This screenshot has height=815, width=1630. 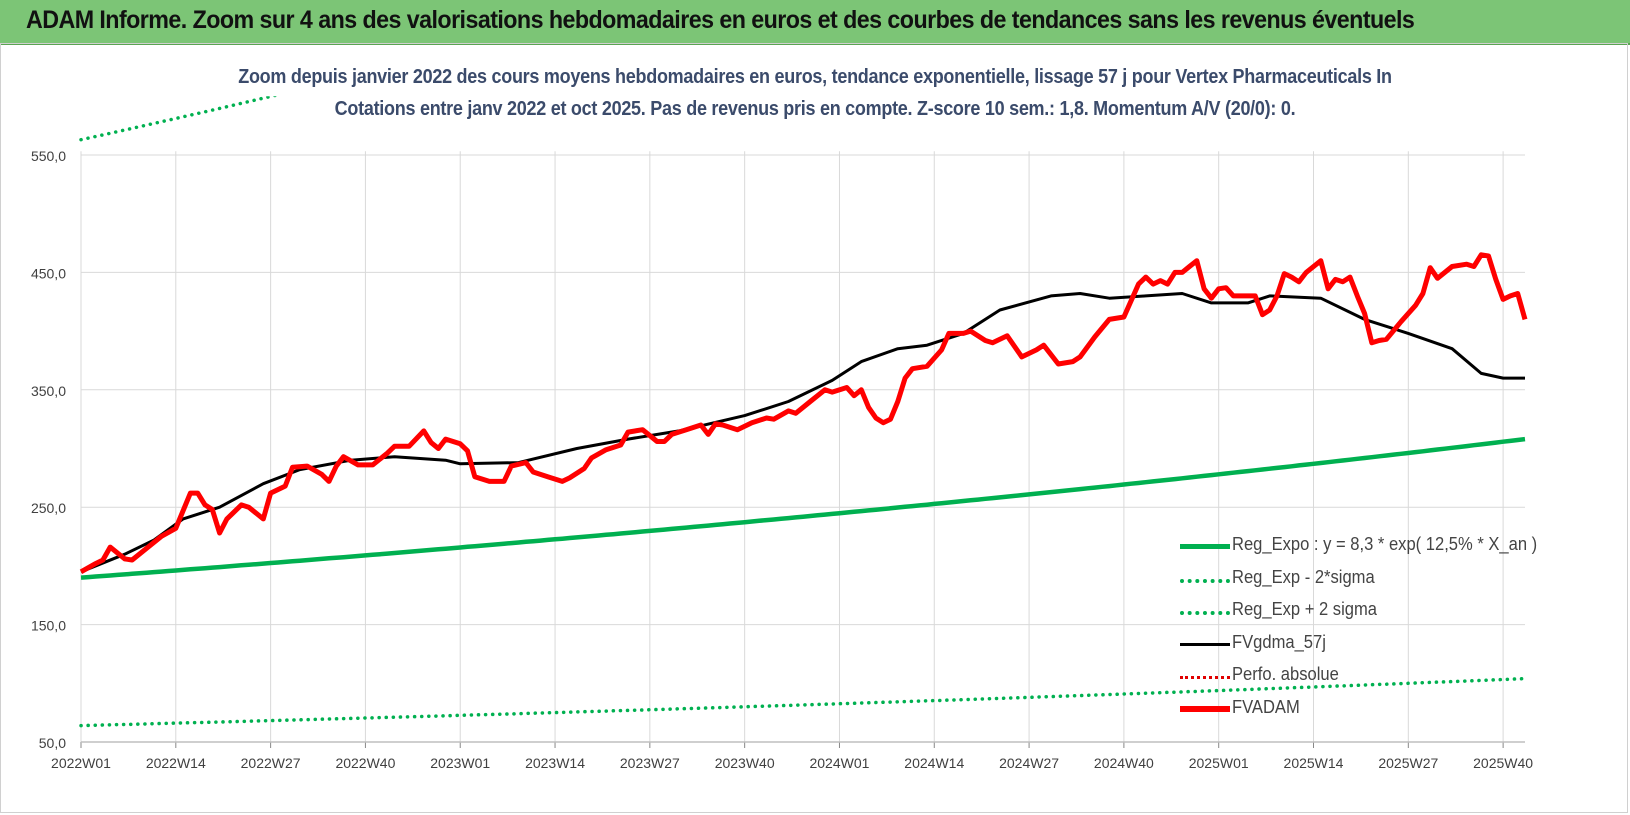 What do you see at coordinates (1205, 546) in the screenshot?
I see `legend-swatch-reg-expo` at bounding box center [1205, 546].